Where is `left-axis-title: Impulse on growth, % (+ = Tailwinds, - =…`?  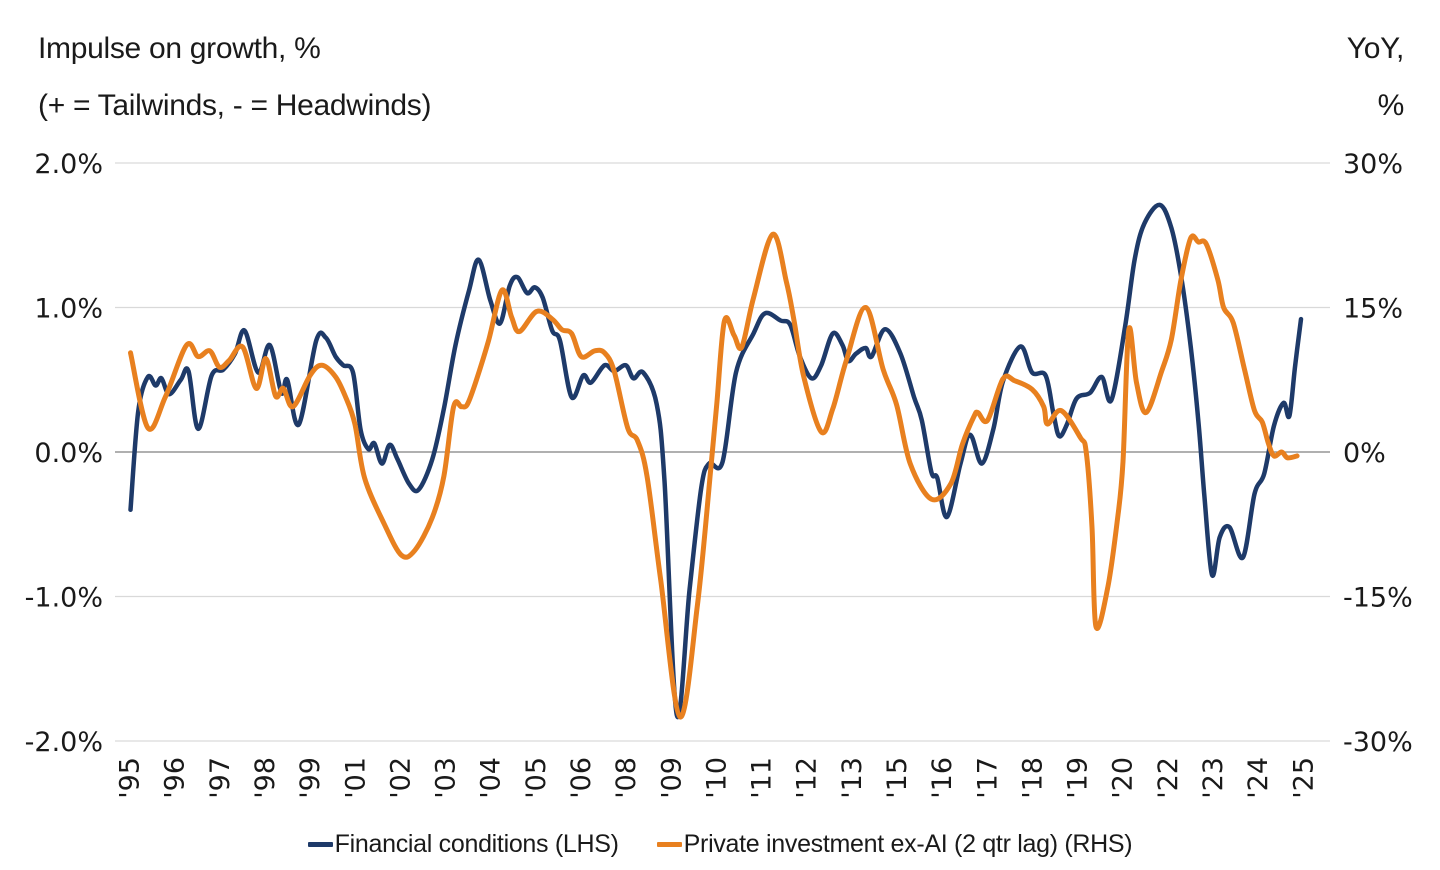 left-axis-title: Impulse on growth, % (+ = Tailwinds, - =… is located at coordinates (234, 77).